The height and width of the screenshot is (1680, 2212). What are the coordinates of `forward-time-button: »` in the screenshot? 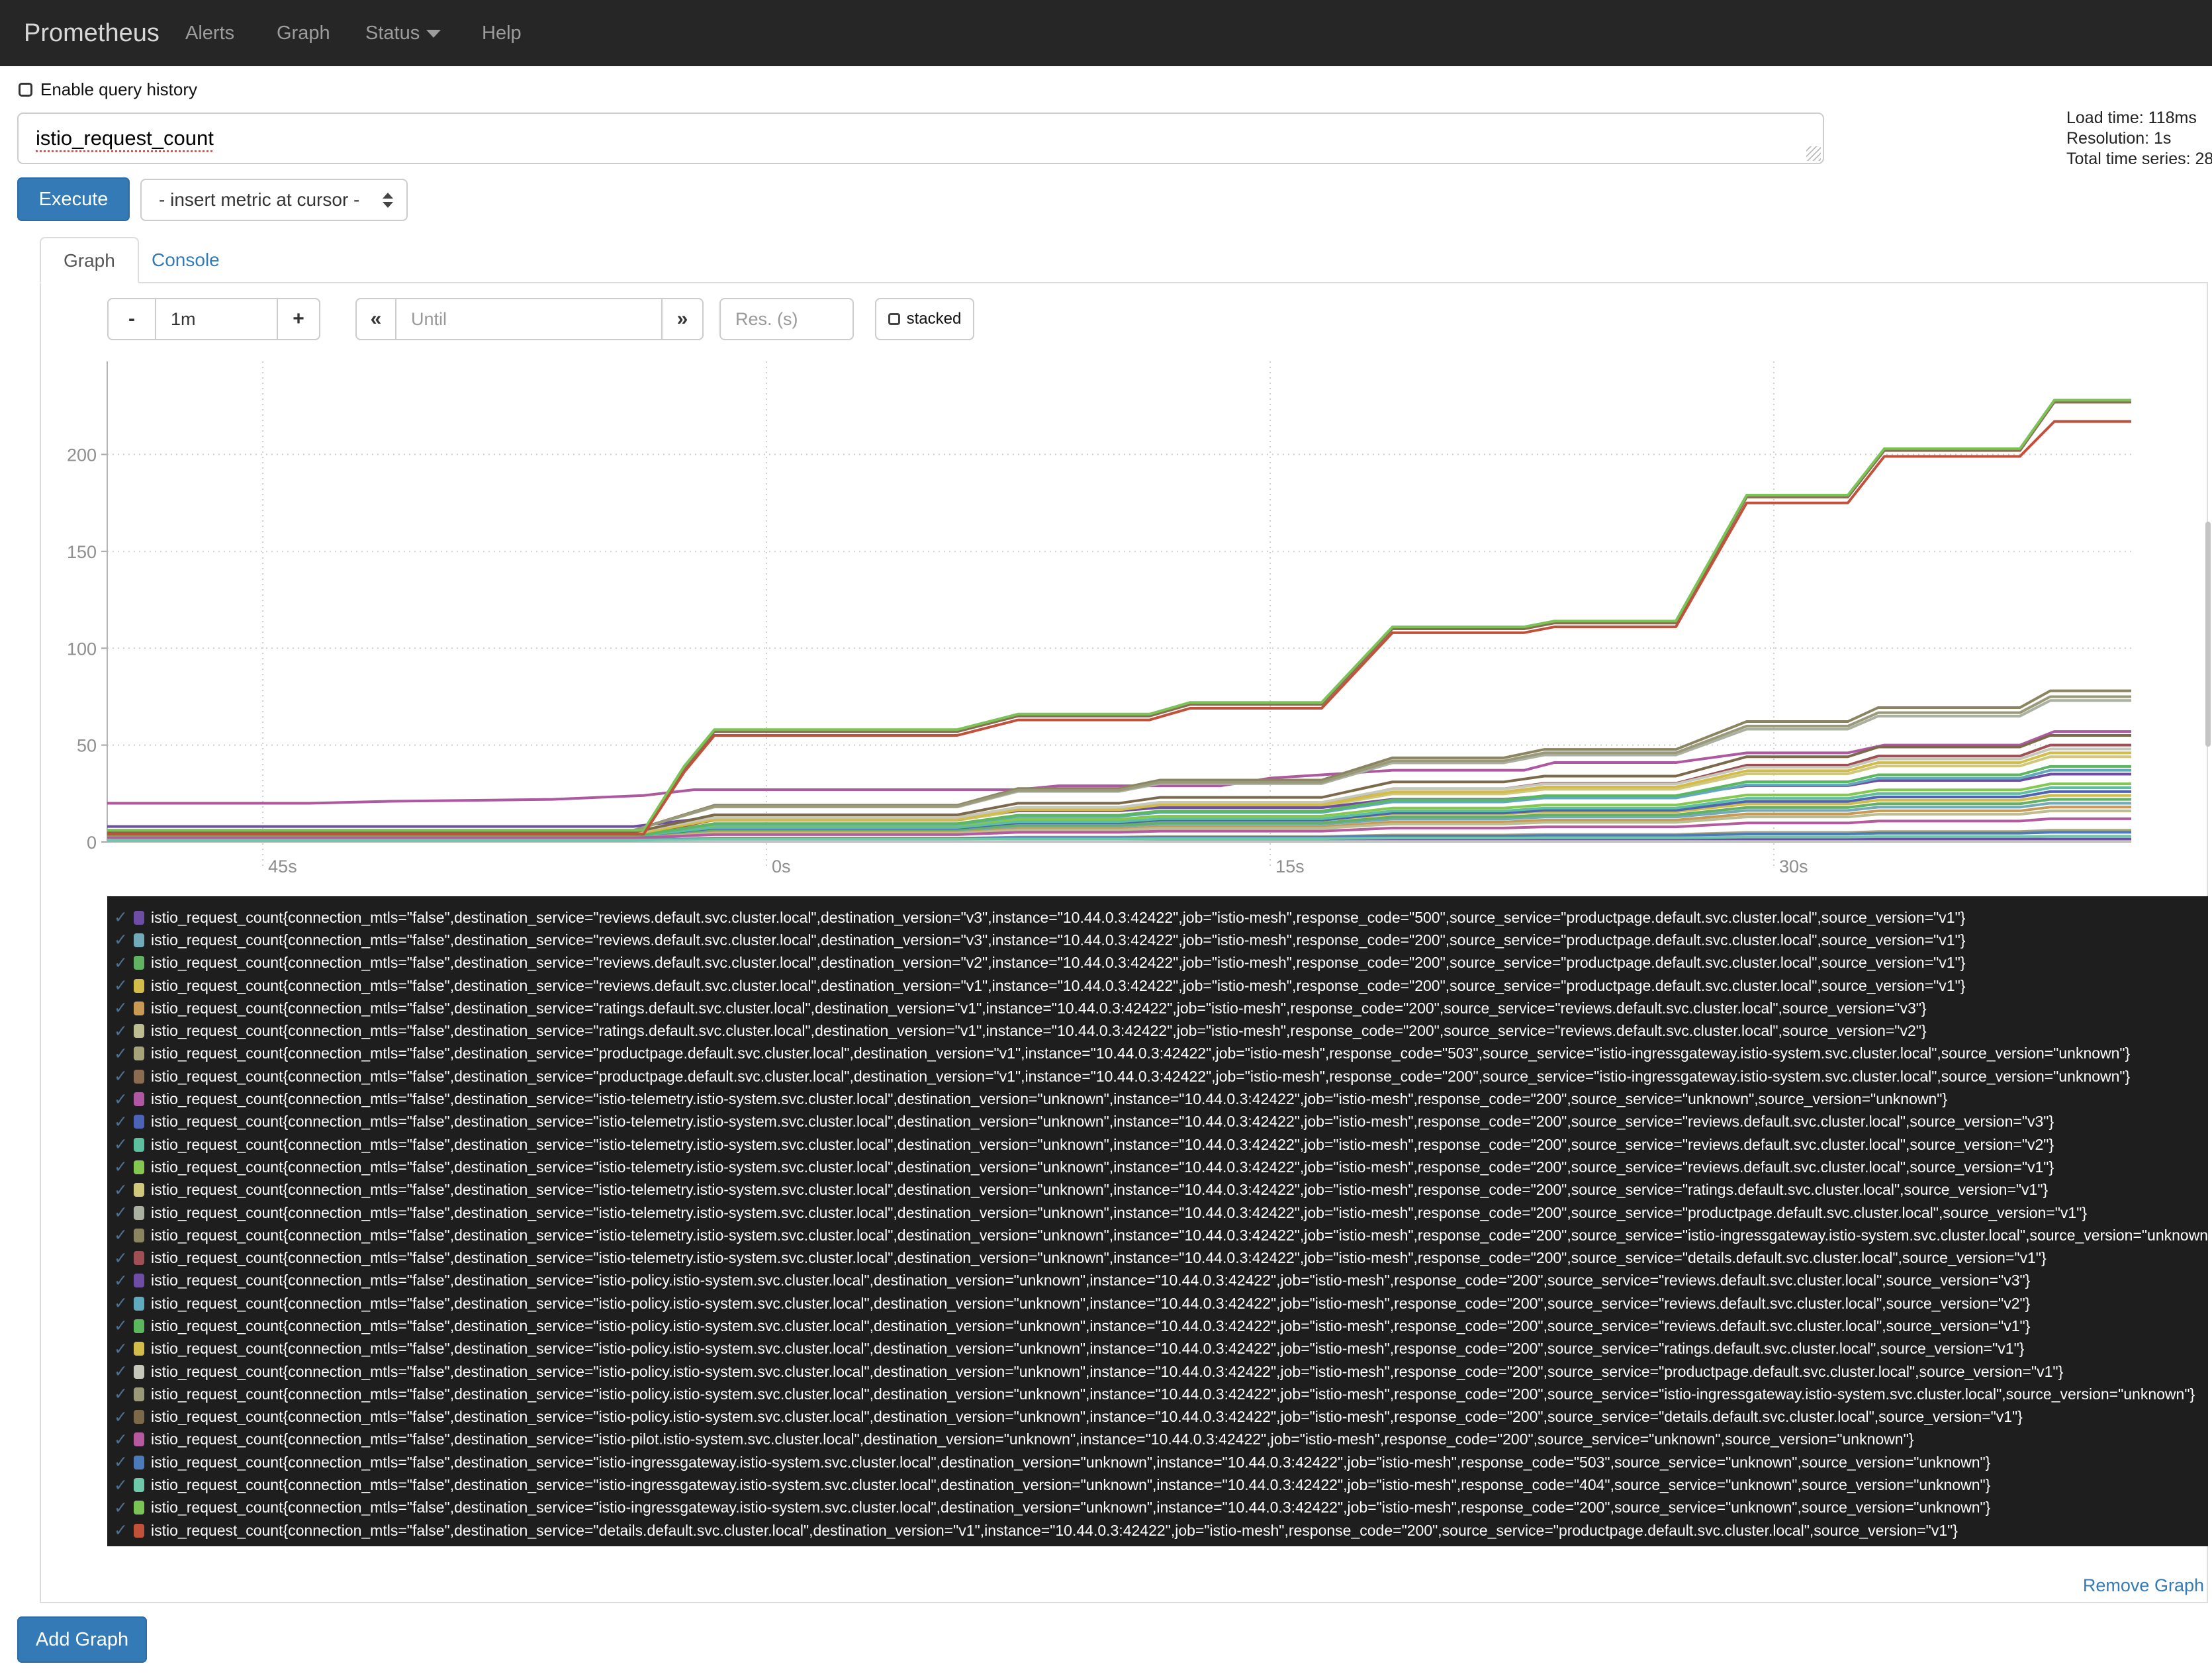 It's located at (682, 319).